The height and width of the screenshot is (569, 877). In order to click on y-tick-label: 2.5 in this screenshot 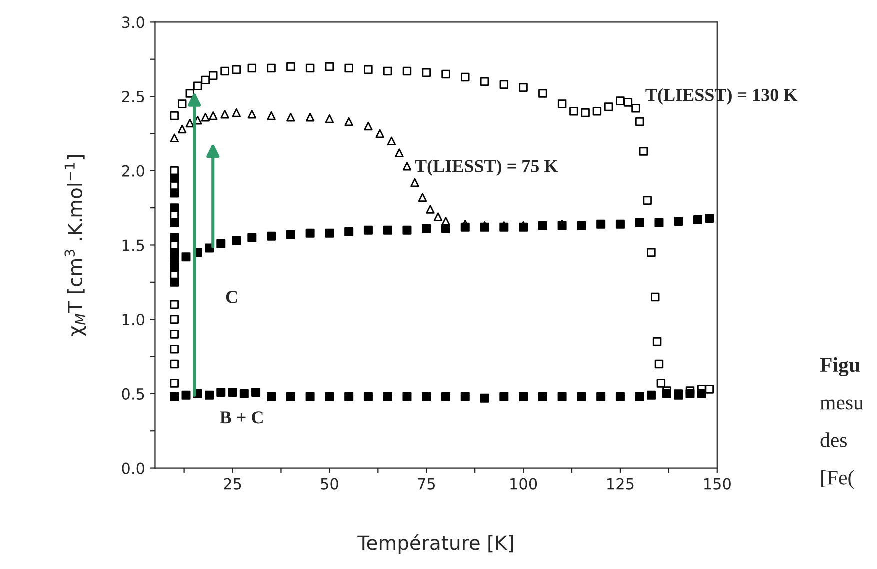, I will do `click(133, 97)`.